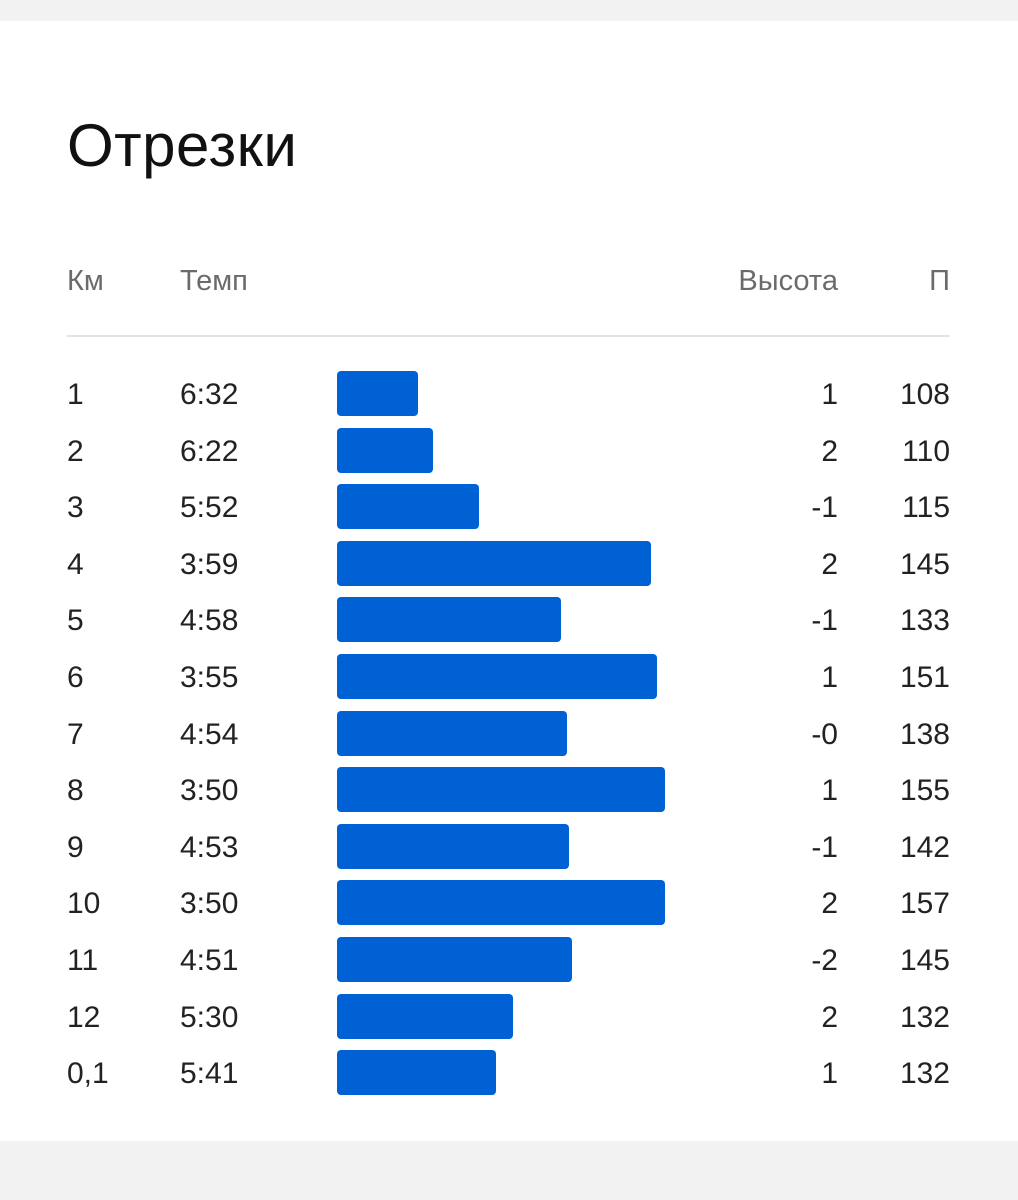 The height and width of the screenshot is (1200, 1018). What do you see at coordinates (209, 677) in the screenshot?
I see `split-pace: 3:55` at bounding box center [209, 677].